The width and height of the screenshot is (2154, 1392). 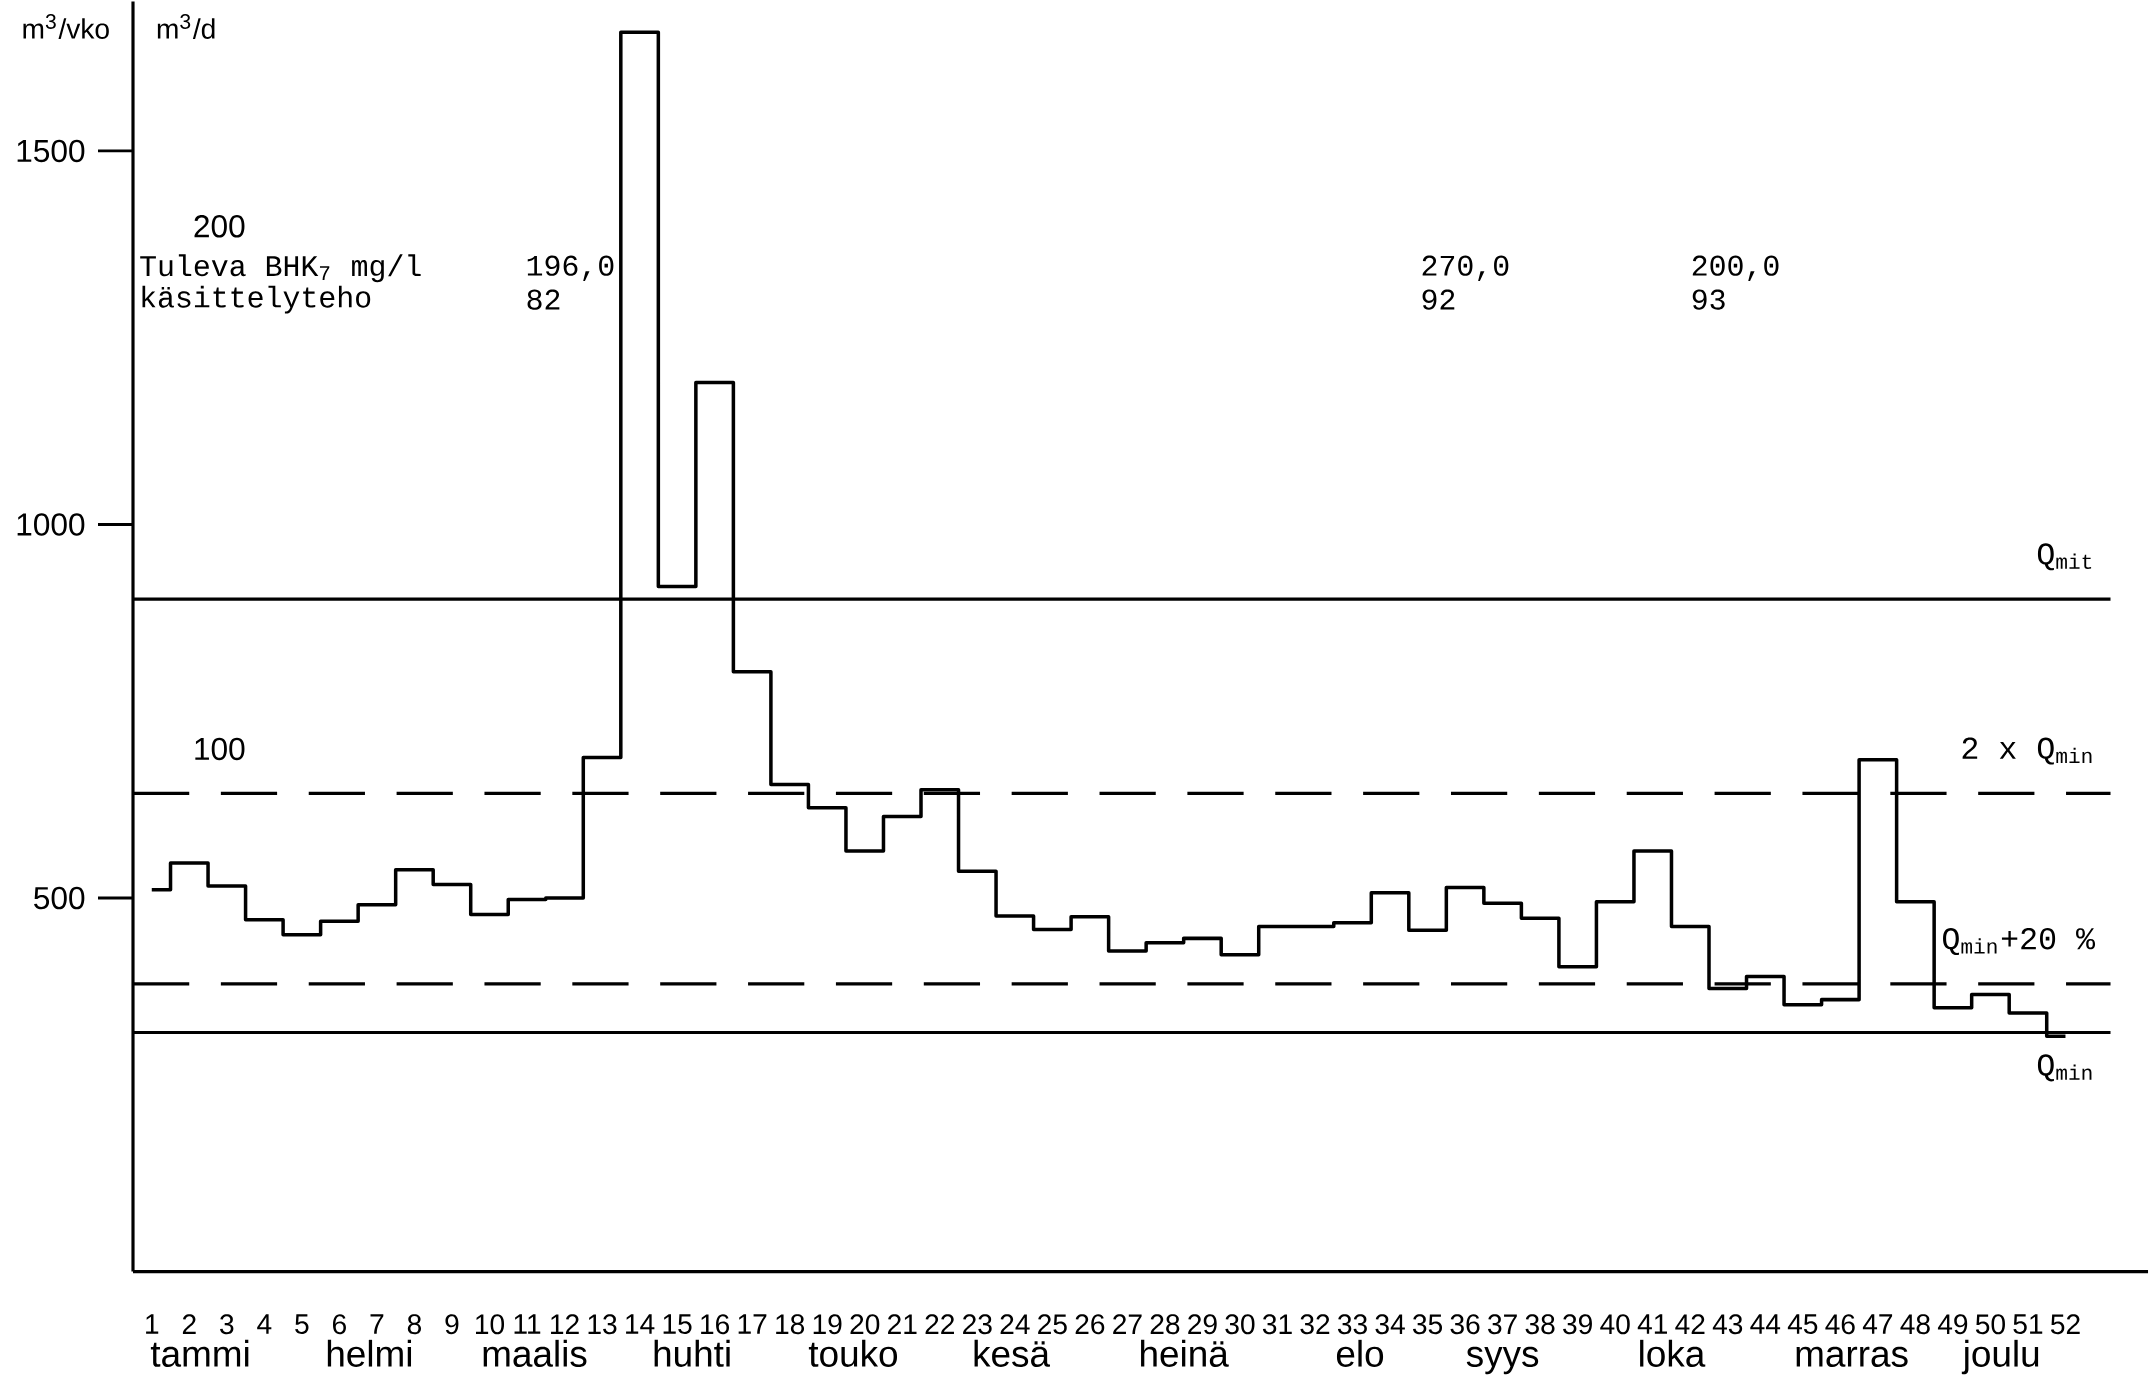 I want to click on x-tick-label: 13, so click(x=602, y=1324).